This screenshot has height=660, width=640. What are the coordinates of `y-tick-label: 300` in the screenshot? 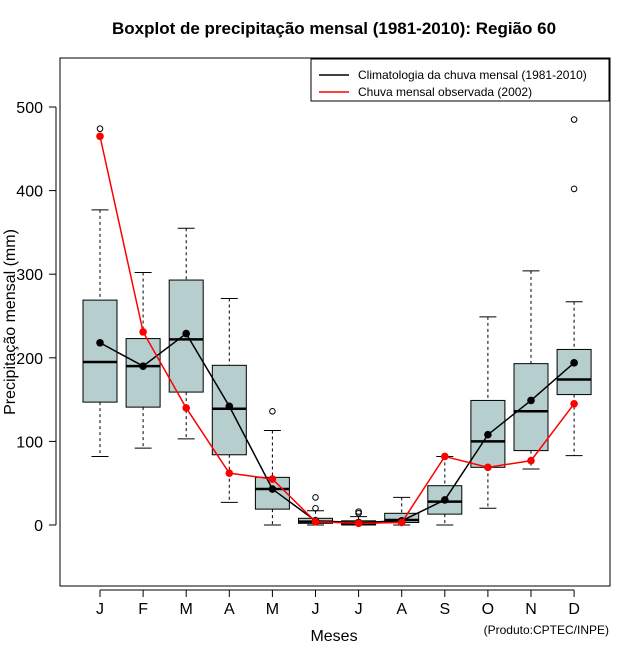 It's located at (29, 275).